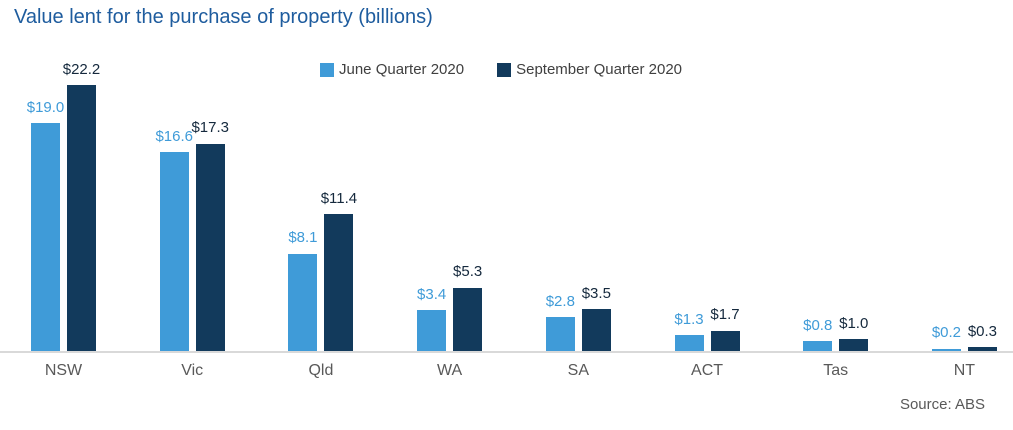 This screenshot has width=1013, height=430. What do you see at coordinates (560, 334) in the screenshot?
I see `bar-june-sa` at bounding box center [560, 334].